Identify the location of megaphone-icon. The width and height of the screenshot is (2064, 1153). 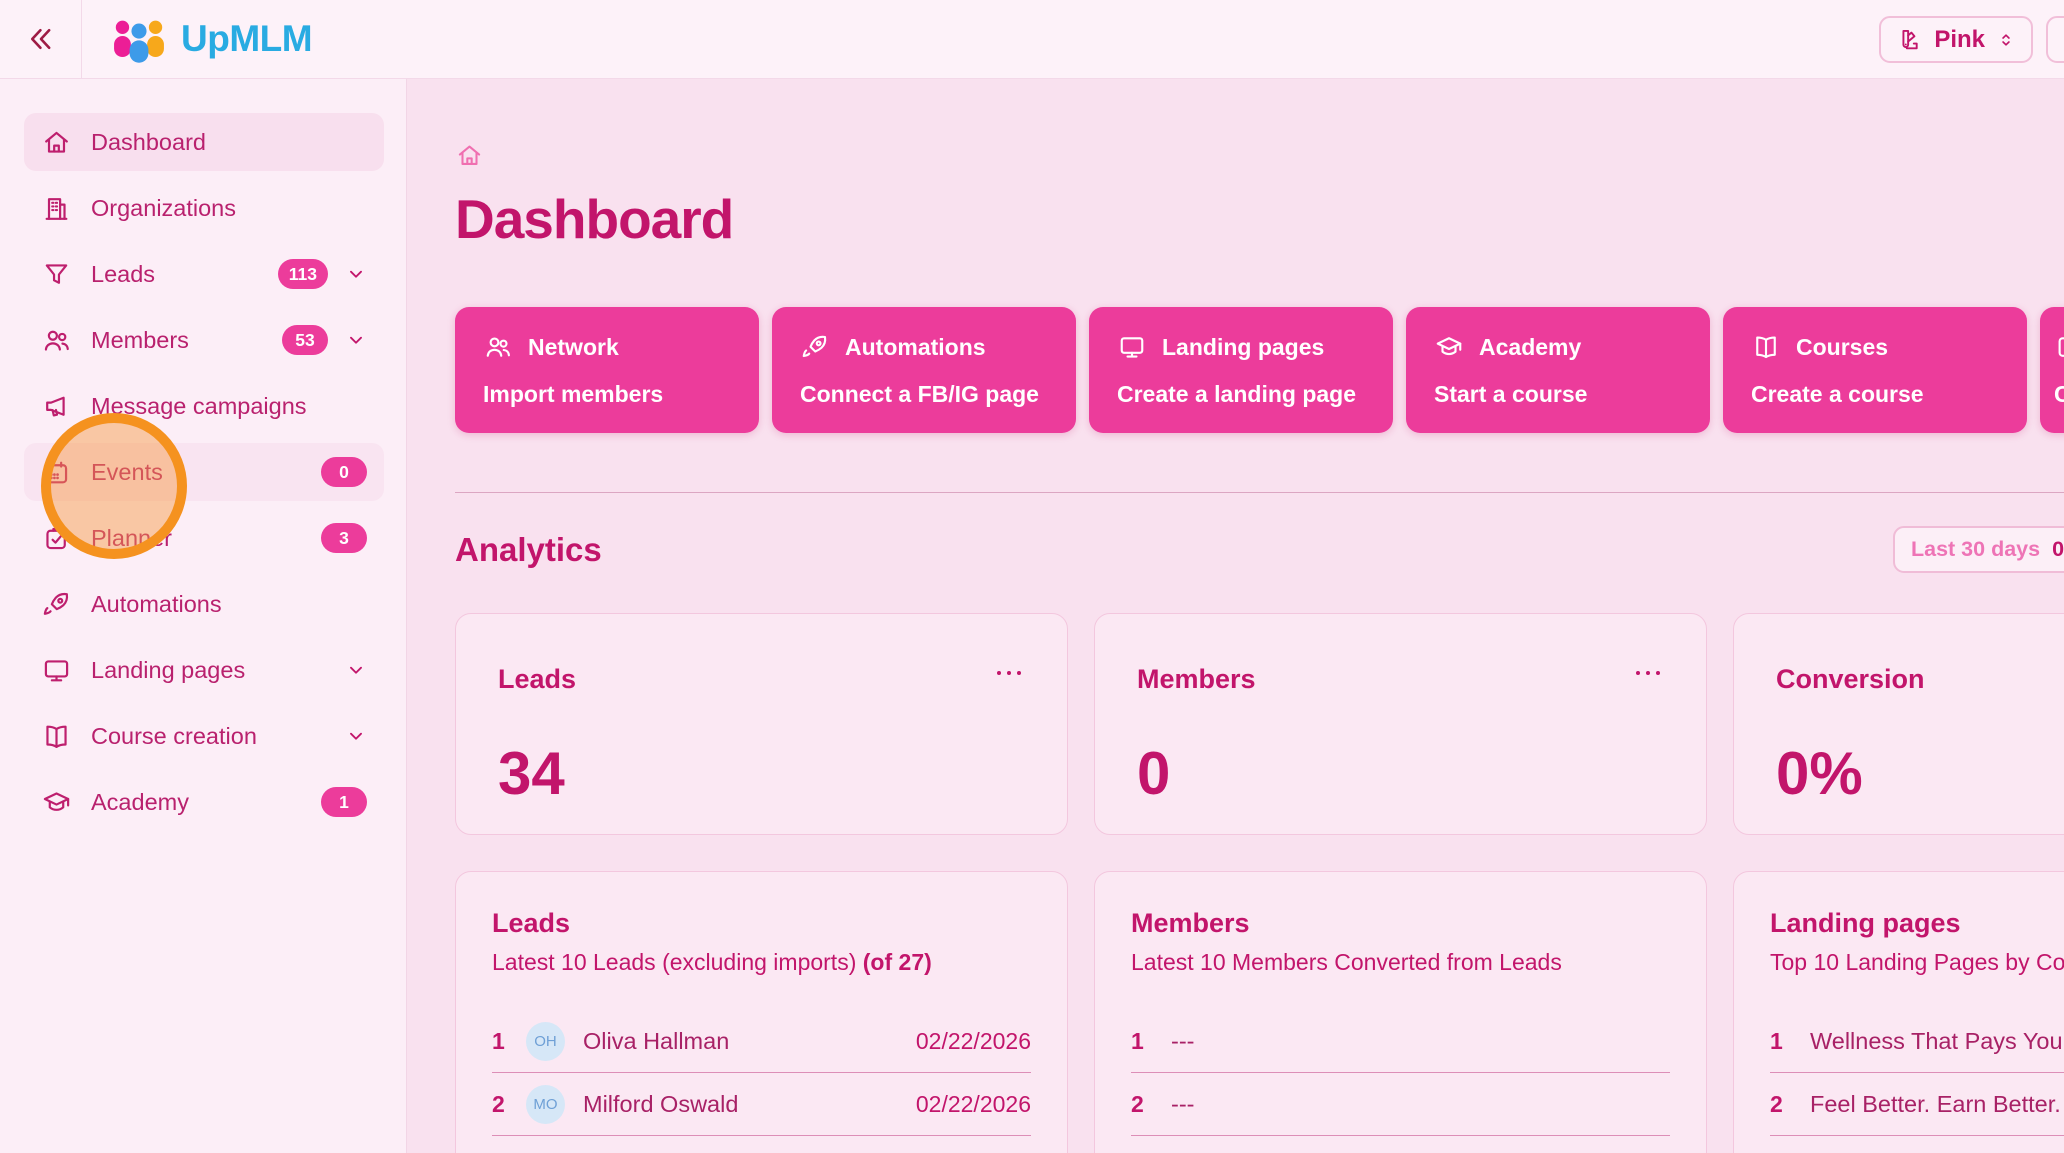
(56, 406).